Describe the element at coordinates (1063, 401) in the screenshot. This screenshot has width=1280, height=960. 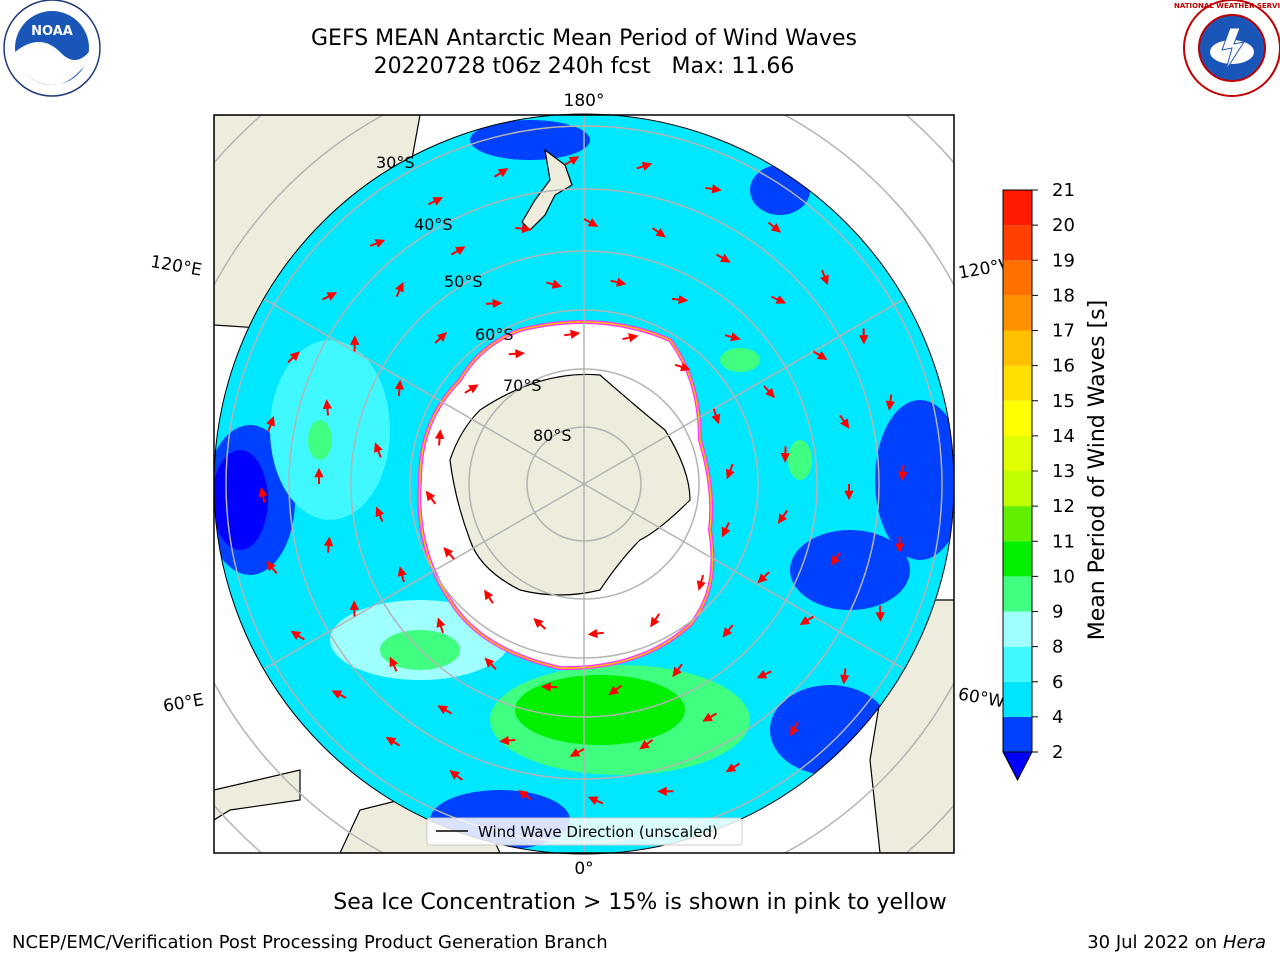
I see `colorbar-tick-label: 15` at that location.